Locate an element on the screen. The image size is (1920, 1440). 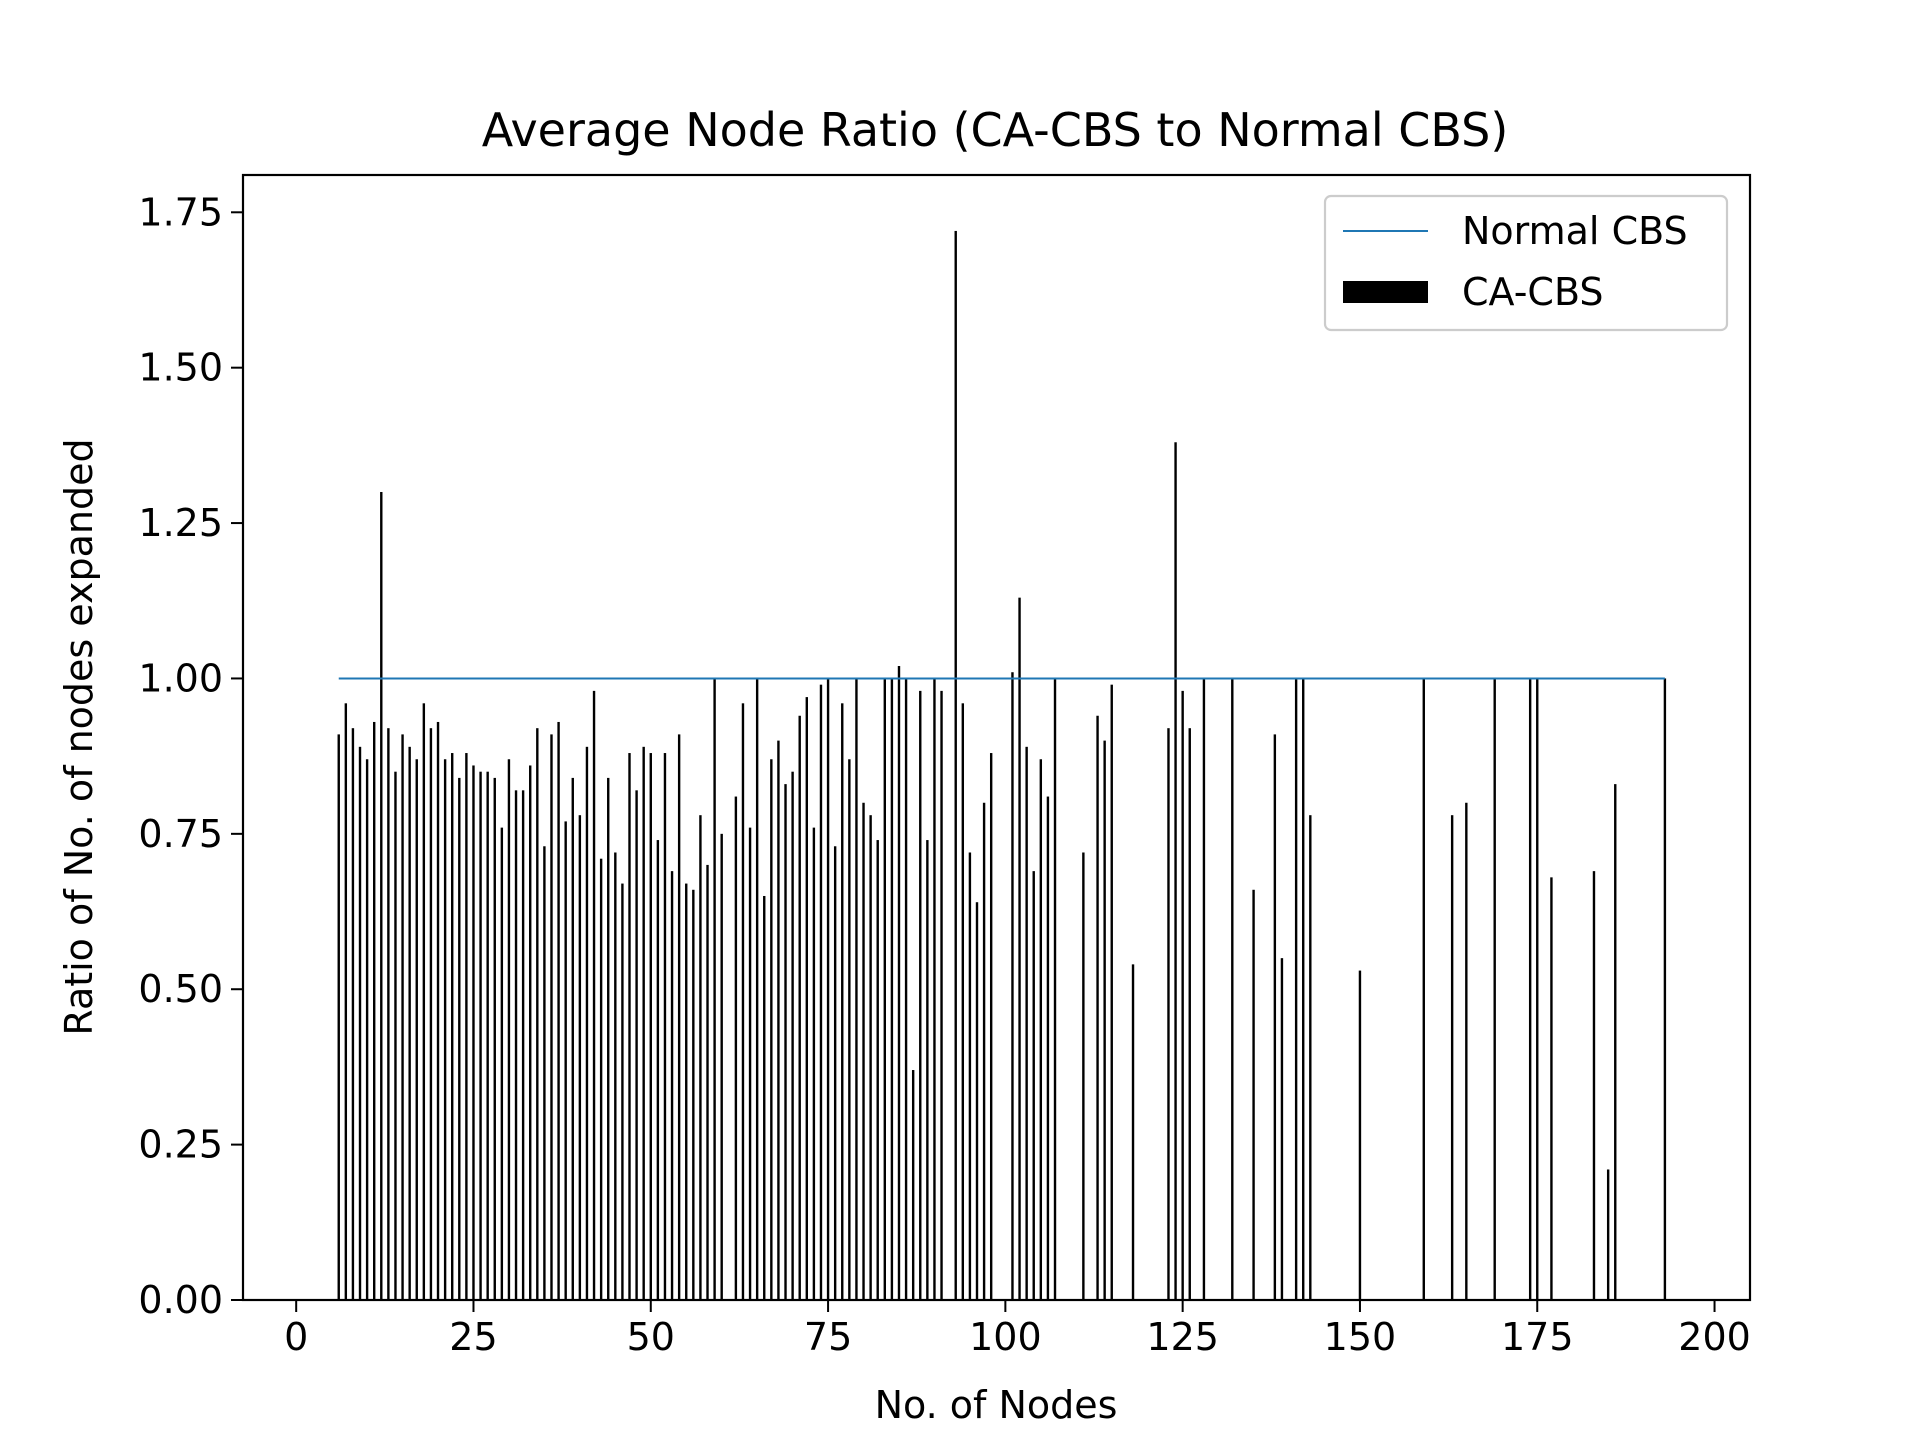
x-tick-label: 75 is located at coordinates (828, 1337).